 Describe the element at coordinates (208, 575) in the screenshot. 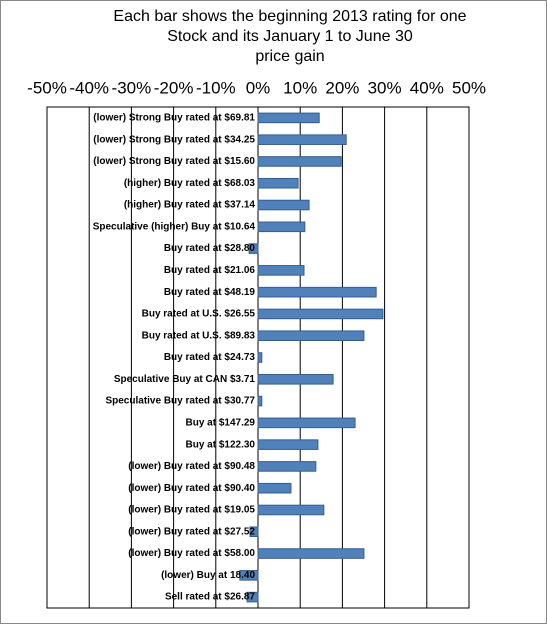

I see `y-tick-label: (lower) Buy at 18.40` at that location.